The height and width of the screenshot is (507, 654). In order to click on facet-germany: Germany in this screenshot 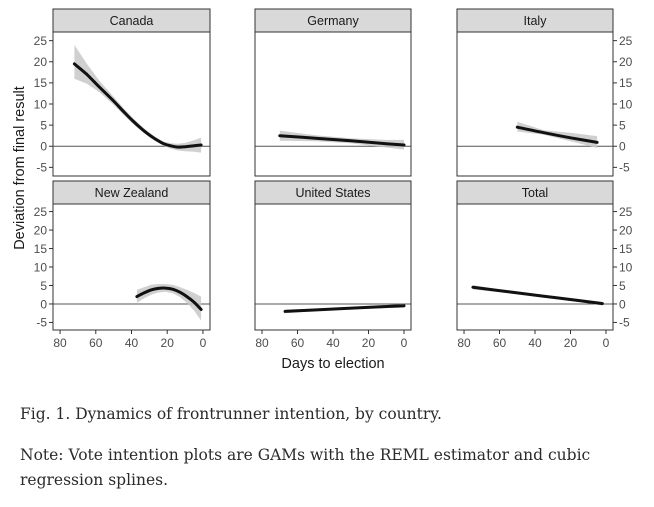, I will do `click(333, 92)`.